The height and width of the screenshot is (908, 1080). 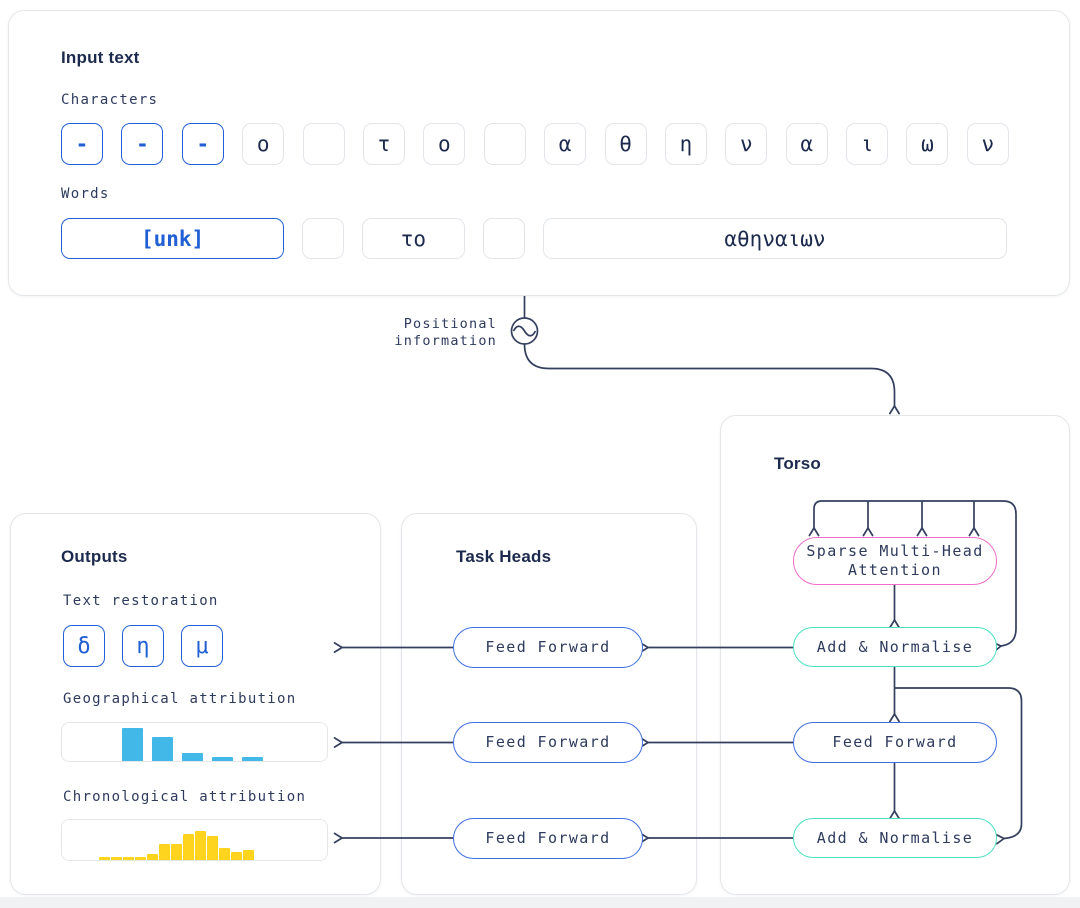 I want to click on character-token: τ, so click(x=383, y=144).